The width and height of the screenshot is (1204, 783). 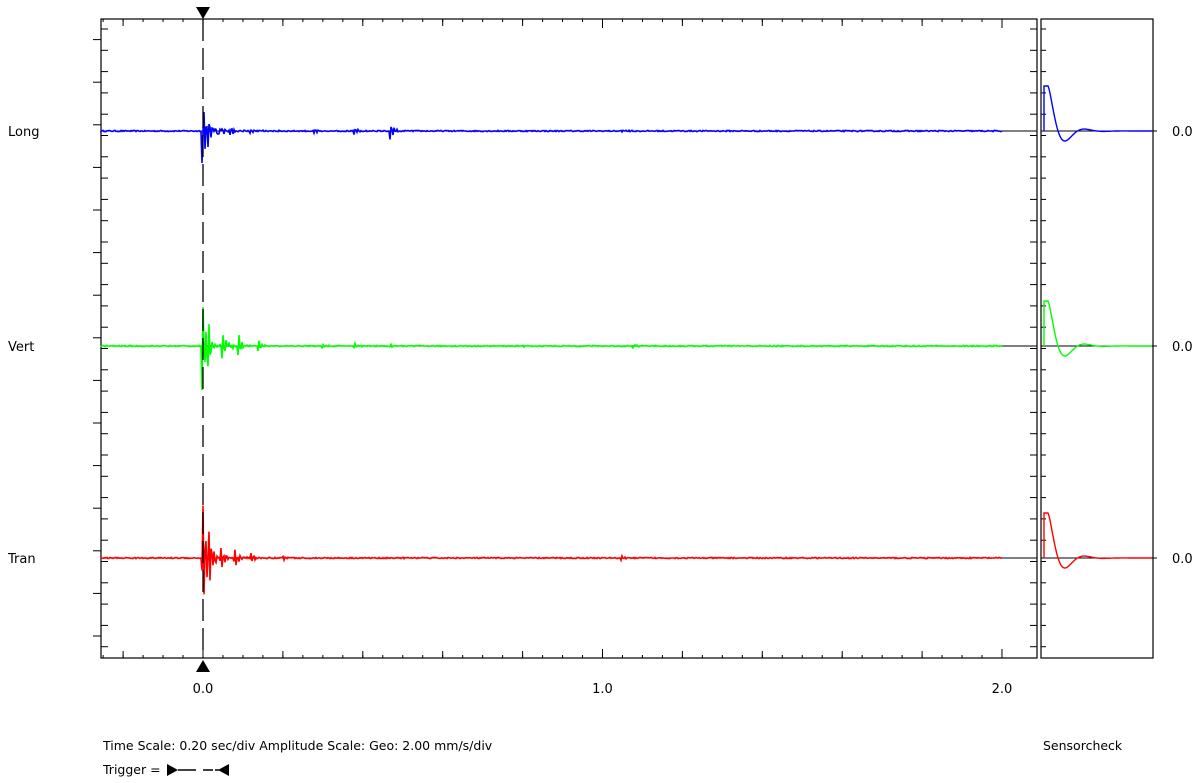 I want to click on trigger-legend: Trigger =, so click(x=167, y=769).